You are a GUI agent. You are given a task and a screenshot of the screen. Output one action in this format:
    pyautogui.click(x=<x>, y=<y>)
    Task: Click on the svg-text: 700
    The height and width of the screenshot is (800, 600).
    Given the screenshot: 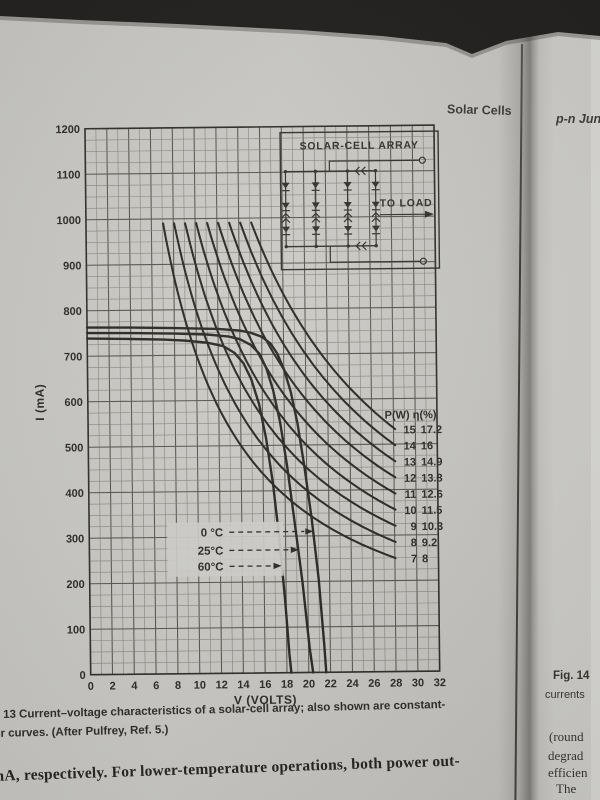 What is the action you would take?
    pyautogui.click(x=73, y=357)
    